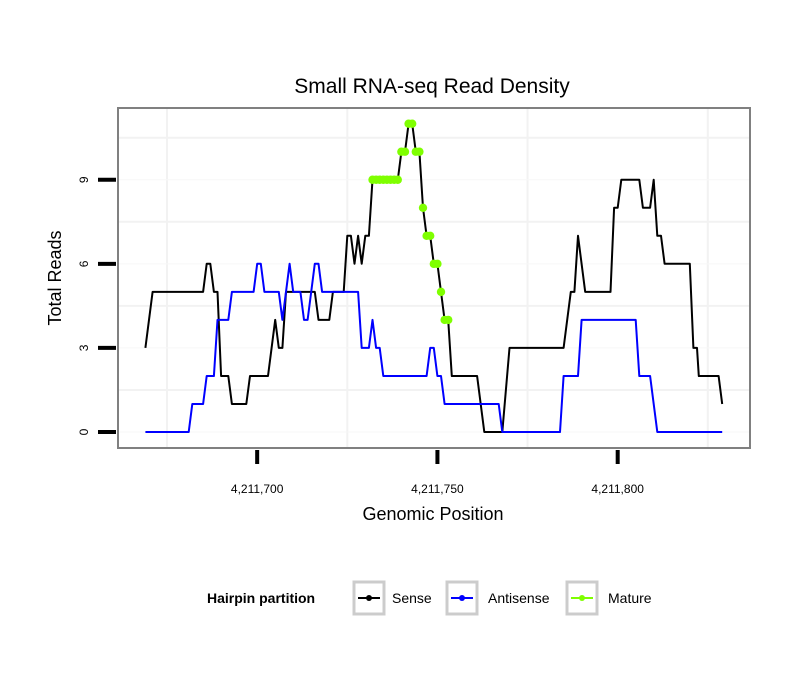 The image size is (810, 690). What do you see at coordinates (96, 305) in the screenshot?
I see `y-axis: 0 3 6 9` at bounding box center [96, 305].